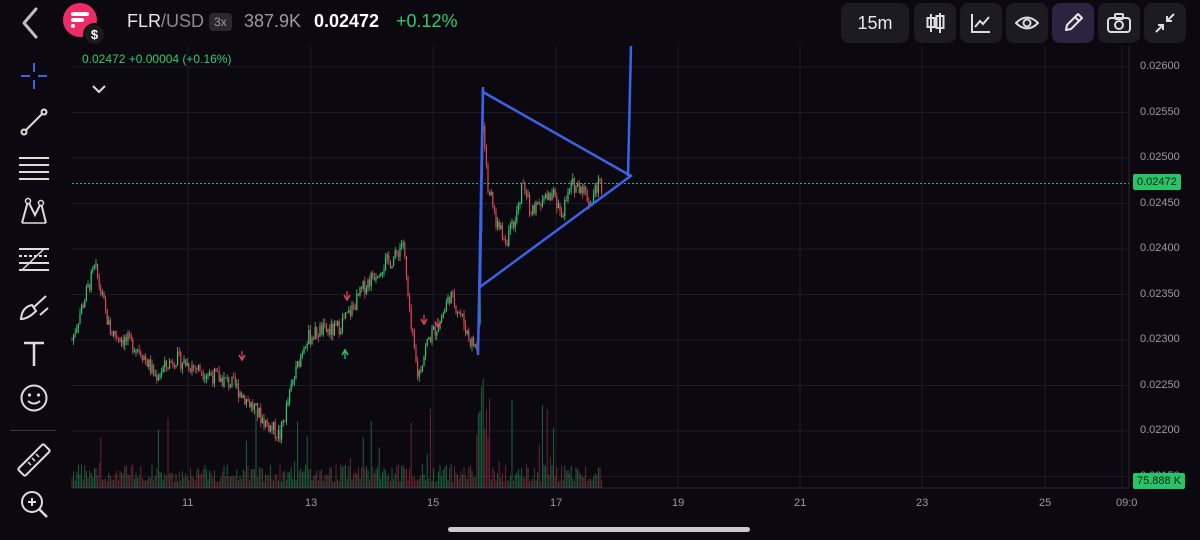  I want to click on home-indicator, so click(599, 529).